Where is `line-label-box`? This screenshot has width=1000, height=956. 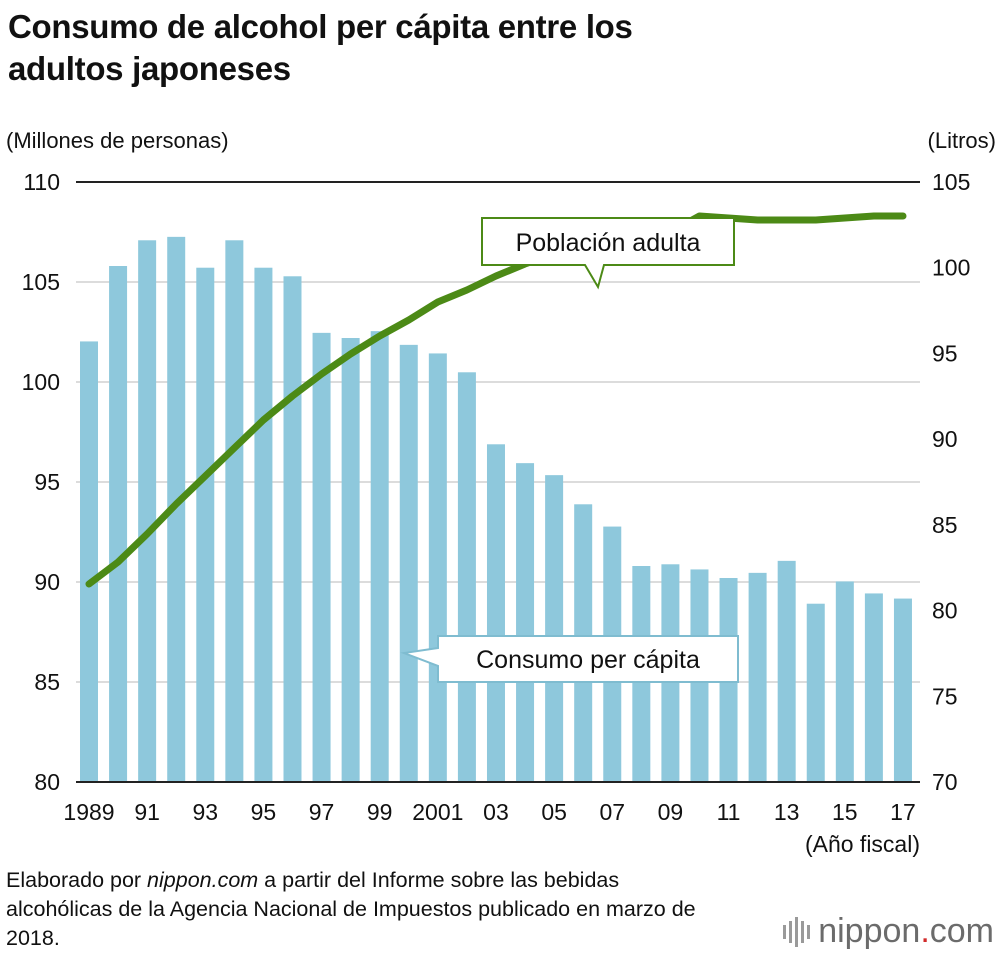
line-label-box is located at coordinates (608, 253).